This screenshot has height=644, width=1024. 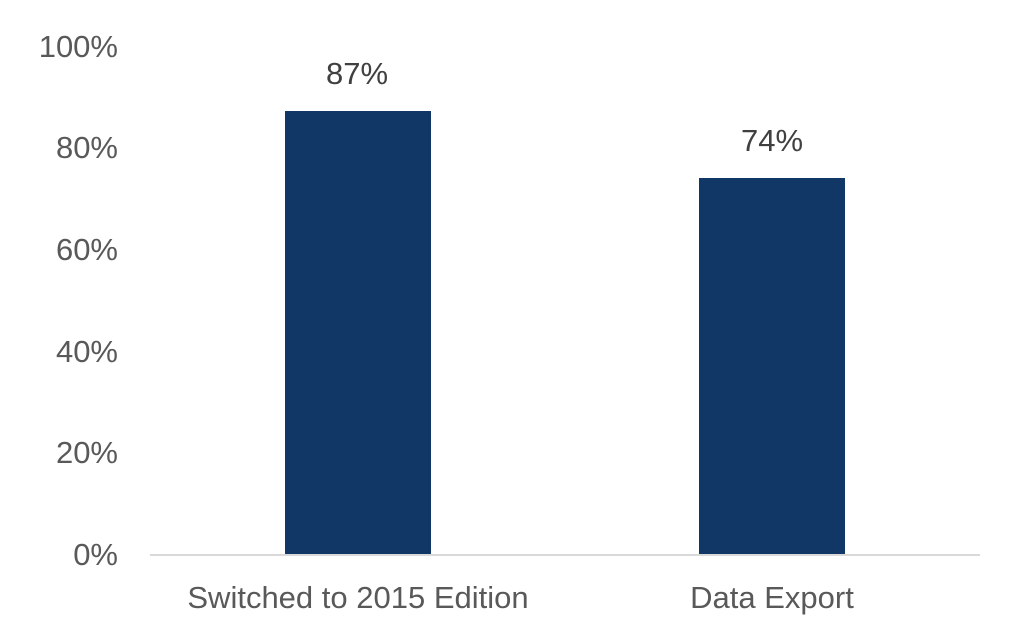 I want to click on y-tick-label: 80%, so click(x=86, y=147).